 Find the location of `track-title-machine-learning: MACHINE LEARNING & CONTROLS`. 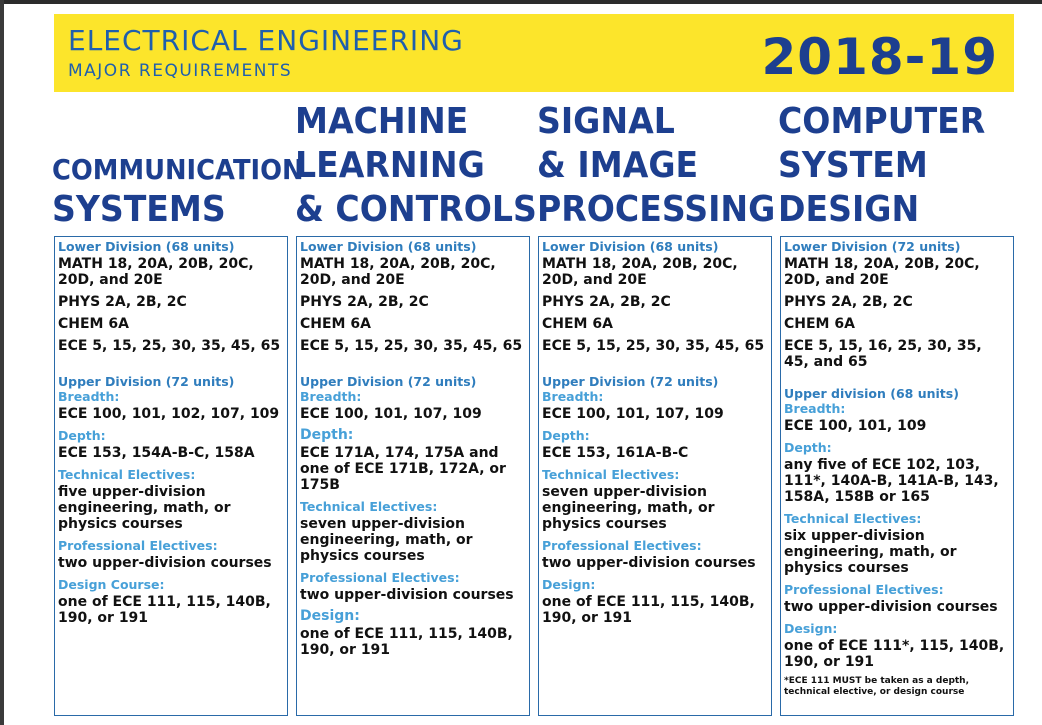

track-title-machine-learning: MACHINE LEARNING & CONTROLS is located at coordinates (425, 166).